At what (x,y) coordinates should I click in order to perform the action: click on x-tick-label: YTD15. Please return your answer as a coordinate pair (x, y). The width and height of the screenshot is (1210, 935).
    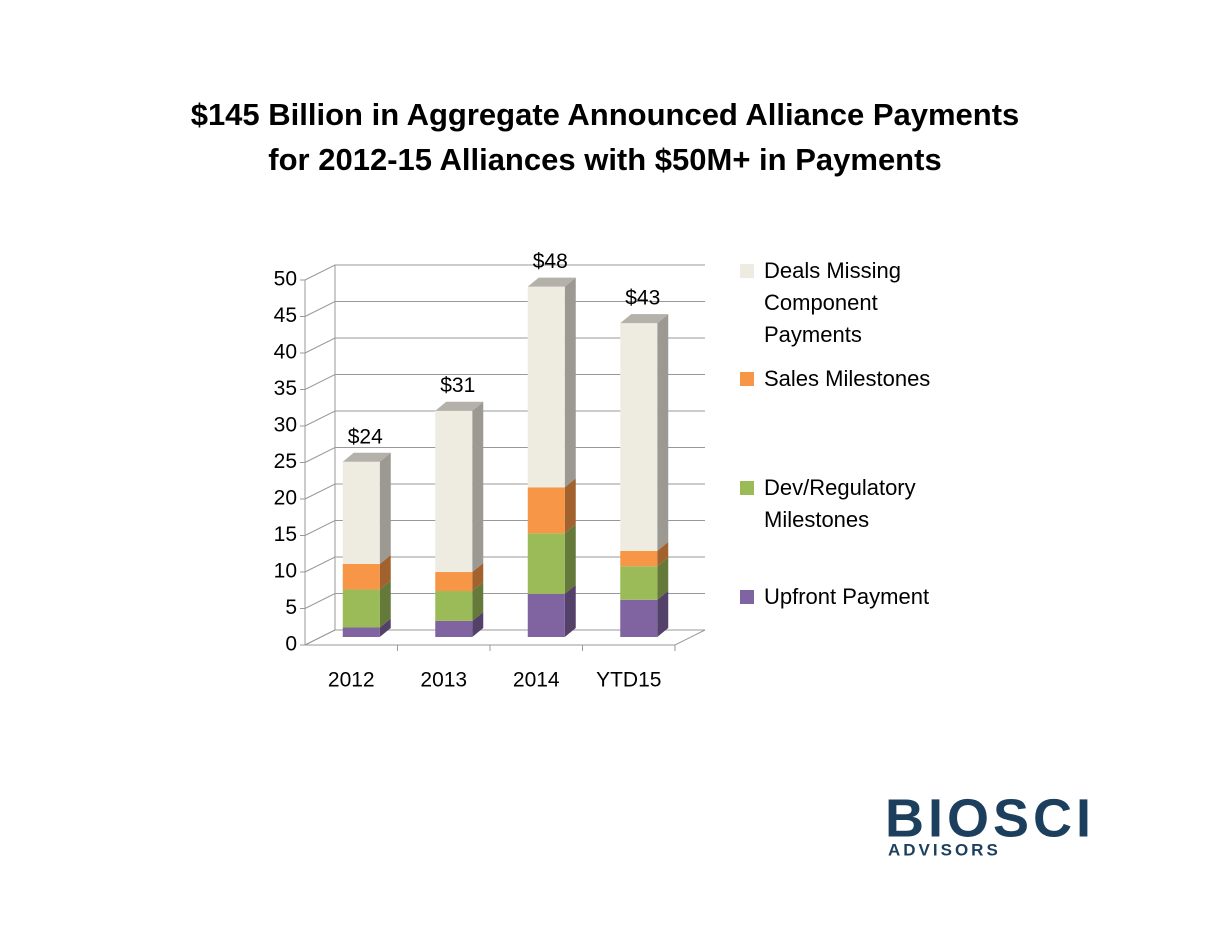
    Looking at the image, I should click on (628, 680).